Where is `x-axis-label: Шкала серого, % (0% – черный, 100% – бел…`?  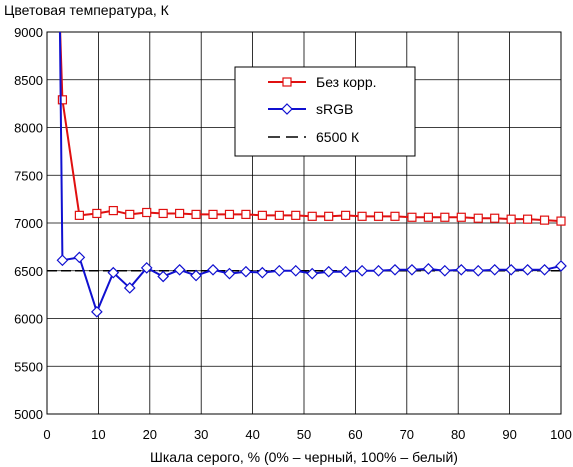
x-axis-label: Шкала серого, % (0% – черный, 100% – бел… is located at coordinates (304, 457).